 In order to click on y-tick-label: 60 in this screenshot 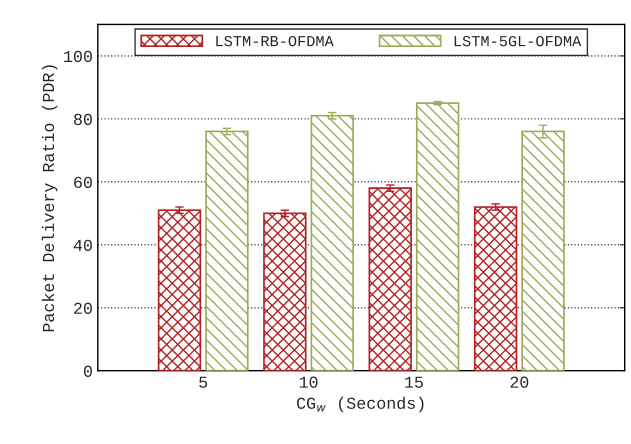, I will do `click(83, 182)`.